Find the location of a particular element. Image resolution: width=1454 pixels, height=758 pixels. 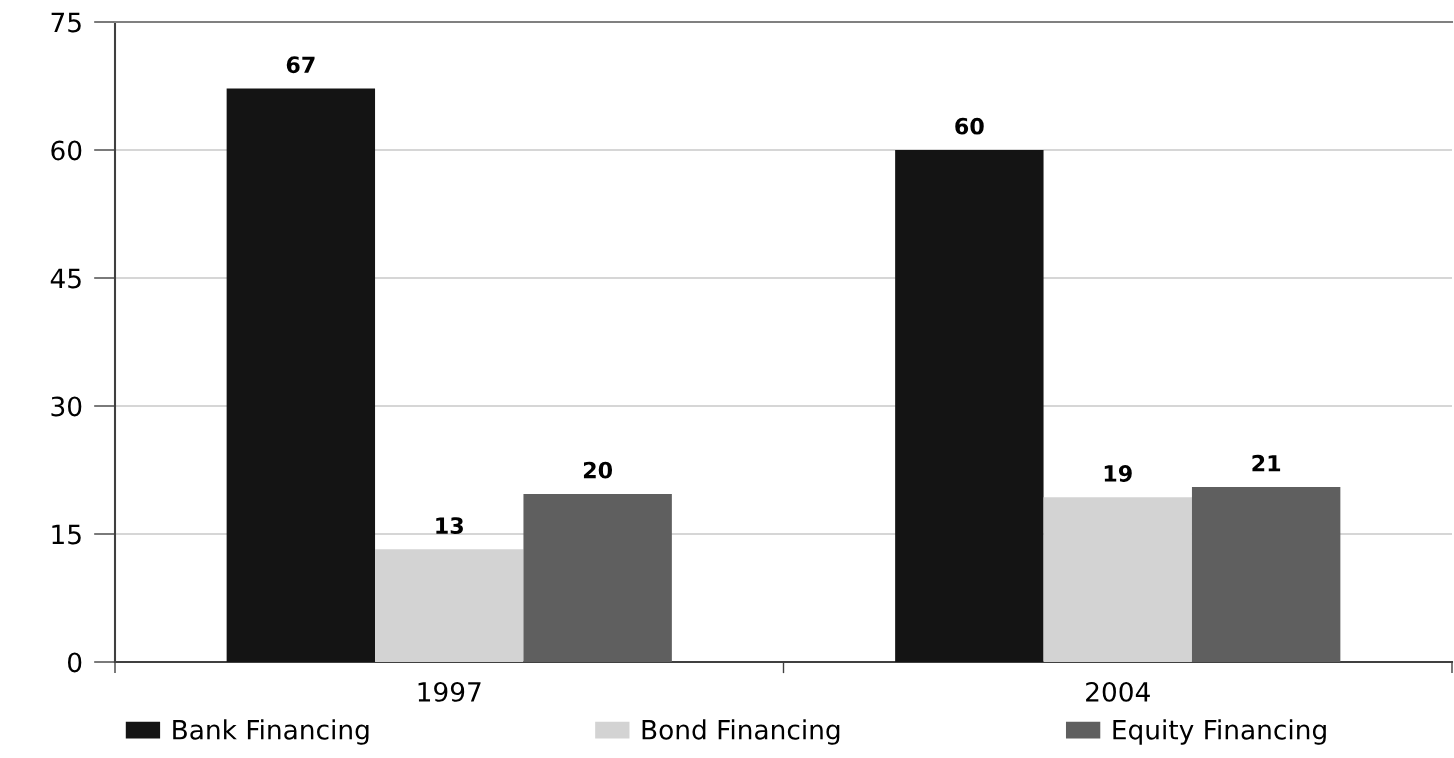

x-tick-label: 1997 is located at coordinates (449, 691).